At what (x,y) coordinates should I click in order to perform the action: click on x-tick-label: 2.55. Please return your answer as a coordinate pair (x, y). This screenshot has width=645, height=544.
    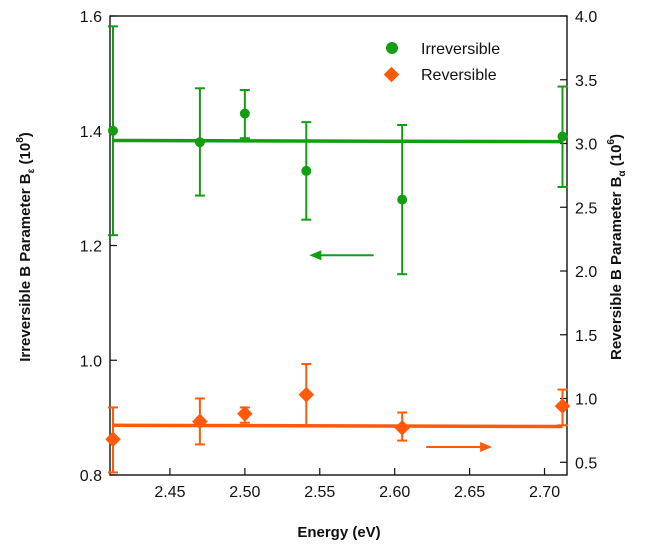
    Looking at the image, I should click on (319, 492).